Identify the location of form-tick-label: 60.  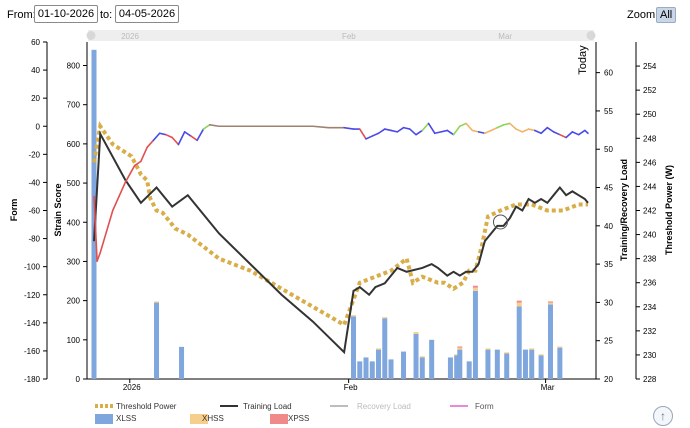
(35, 42).